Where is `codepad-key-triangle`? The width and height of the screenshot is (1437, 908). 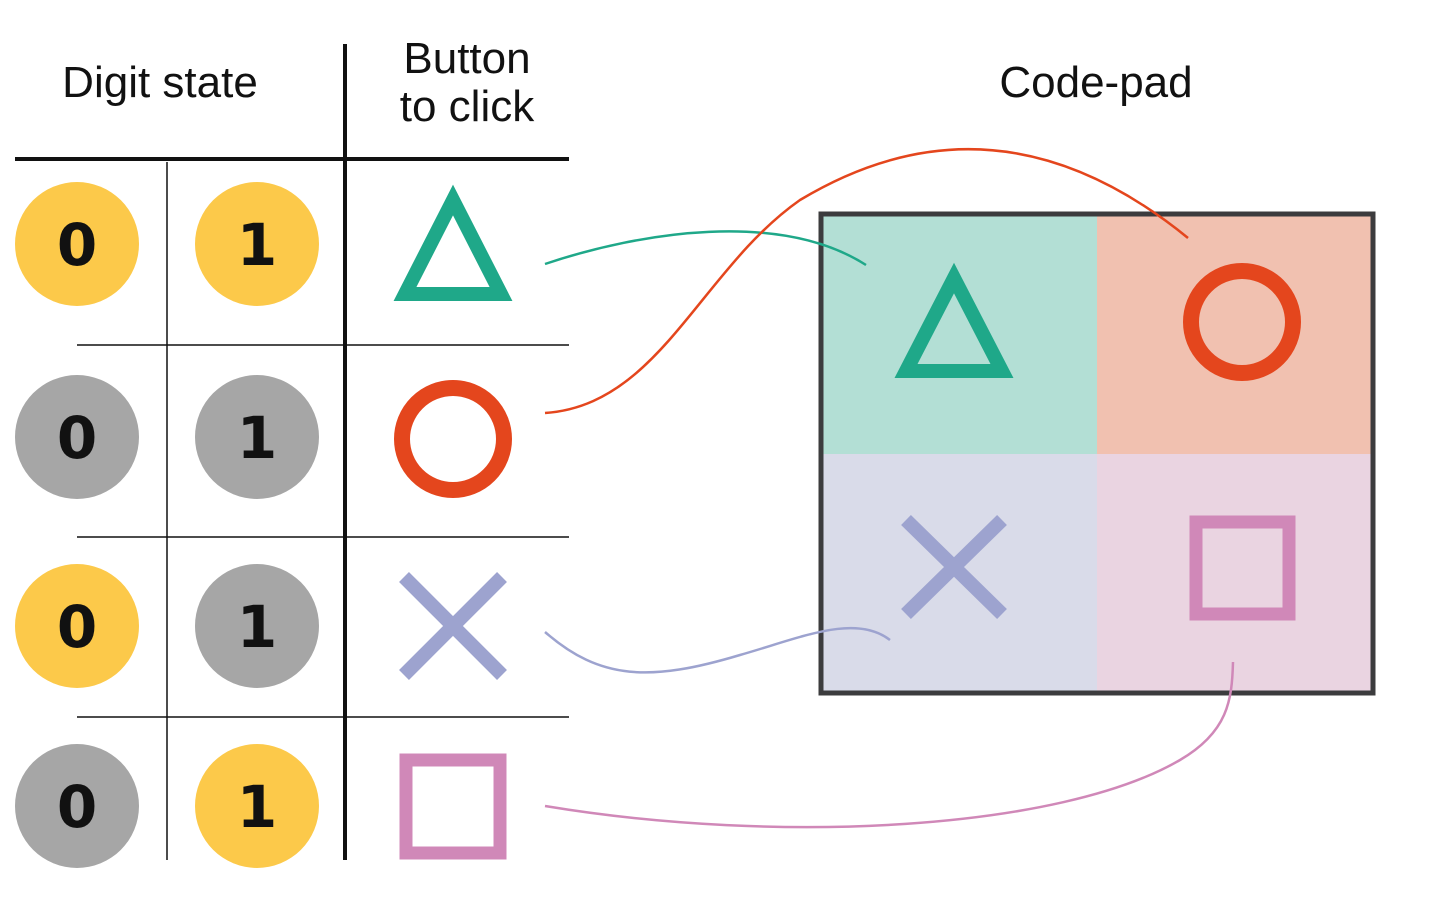 codepad-key-triangle is located at coordinates (959, 334).